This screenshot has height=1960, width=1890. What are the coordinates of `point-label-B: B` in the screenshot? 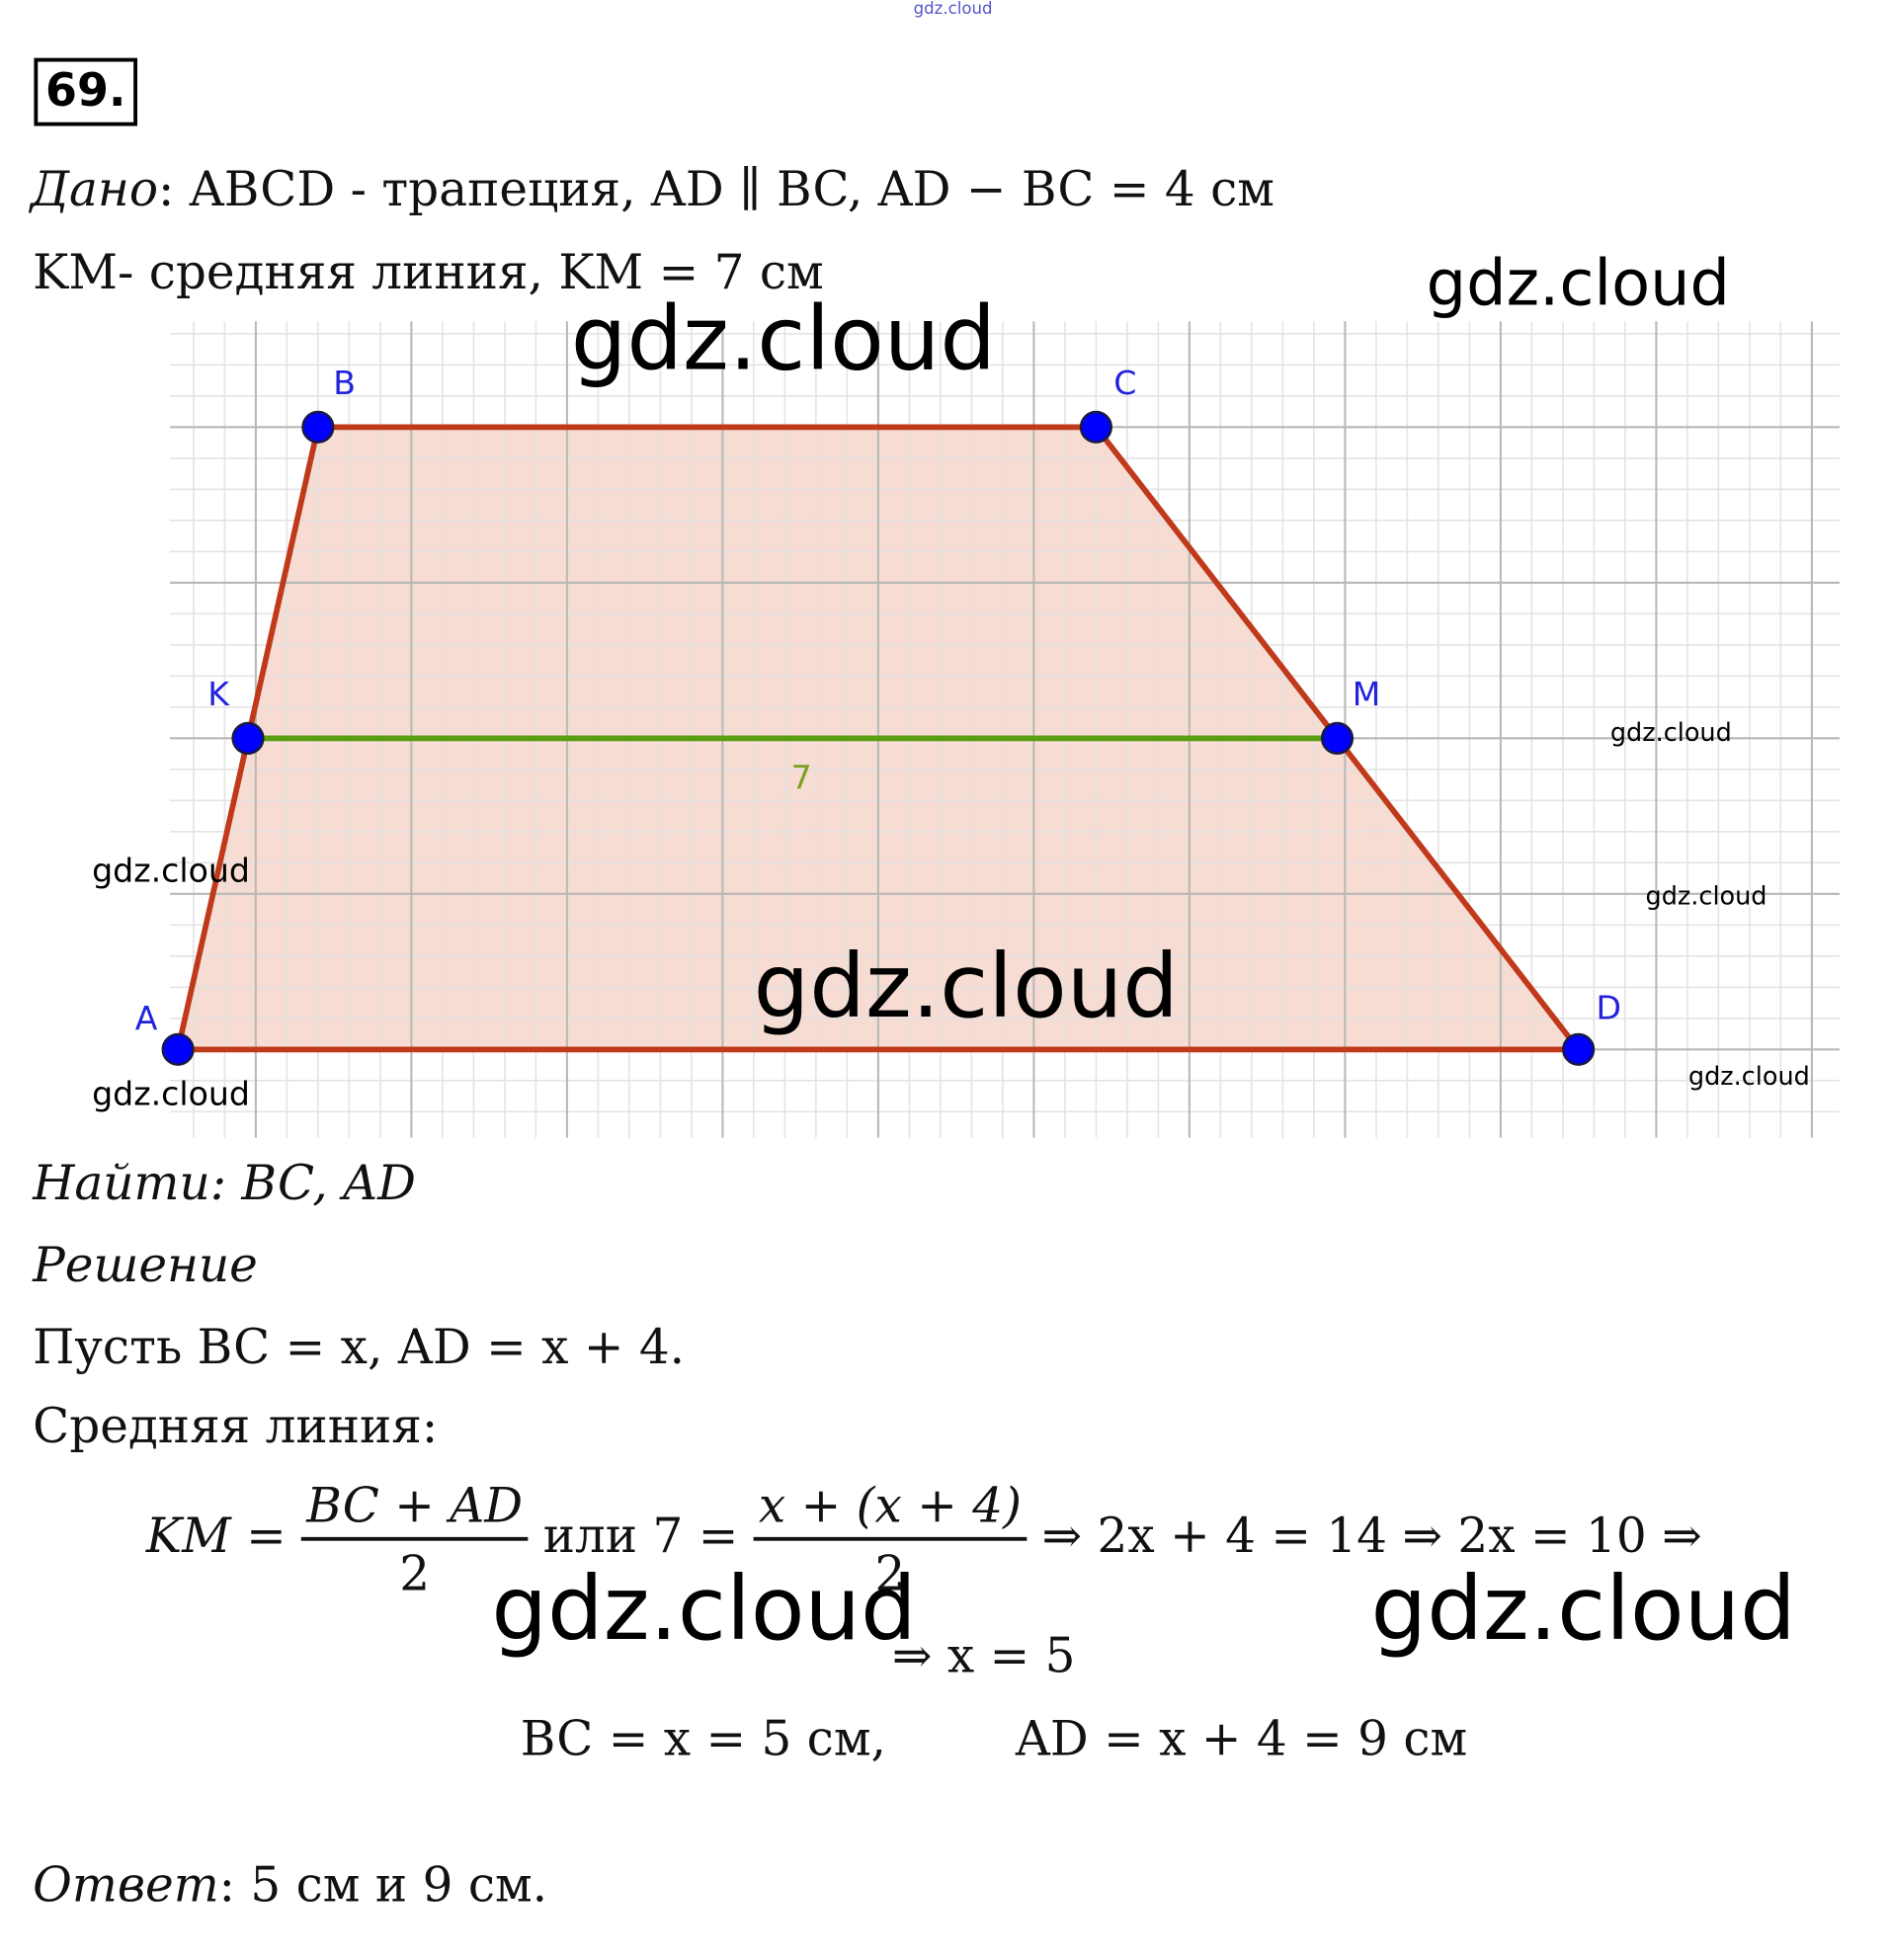 It's located at (345, 383).